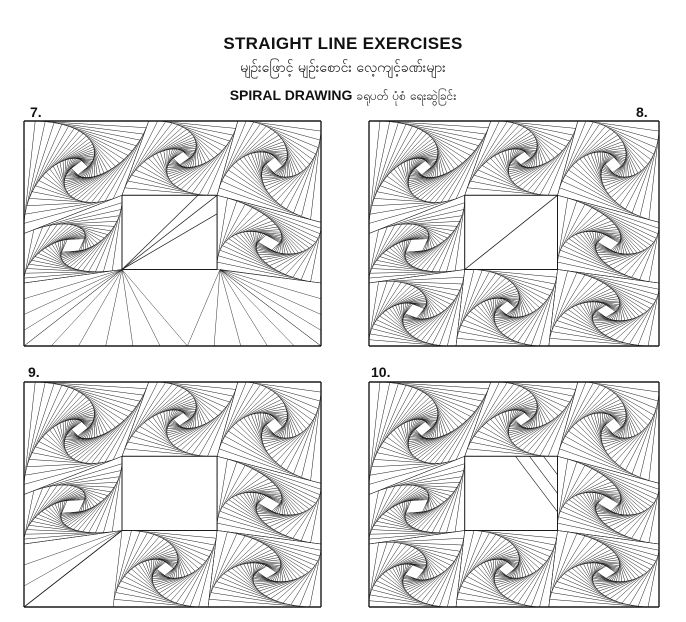  What do you see at coordinates (381, 372) in the screenshot?
I see `exercise-number-10: 10.` at bounding box center [381, 372].